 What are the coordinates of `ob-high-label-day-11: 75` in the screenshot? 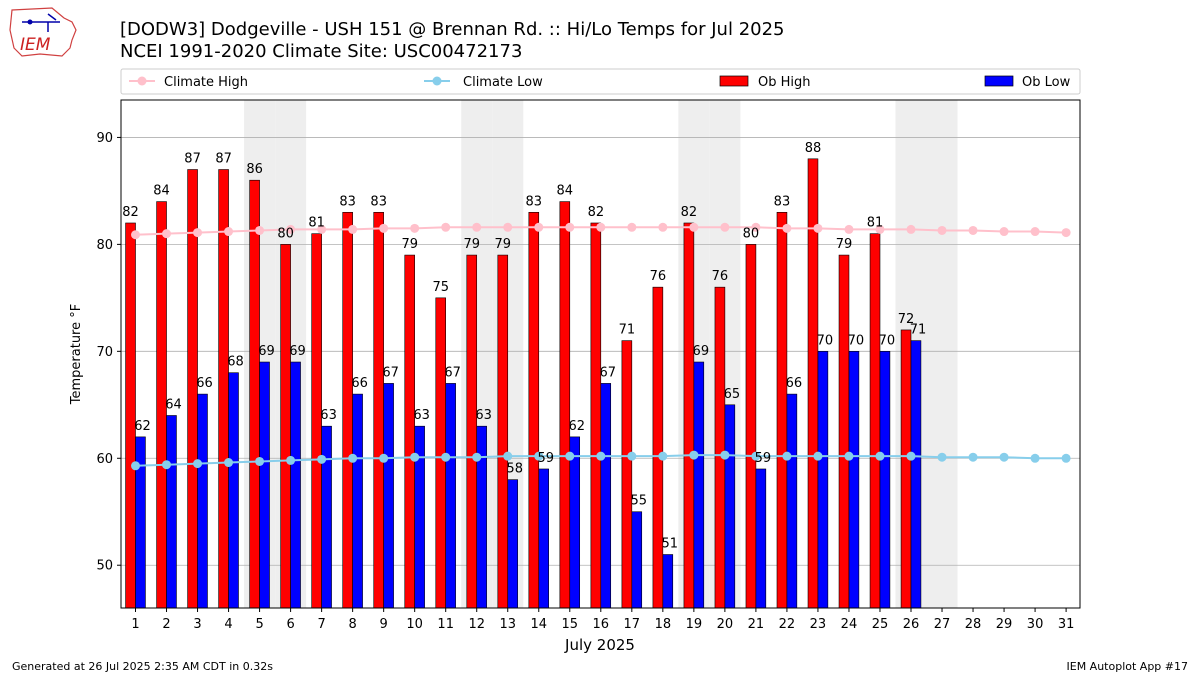 It's located at (440, 287).